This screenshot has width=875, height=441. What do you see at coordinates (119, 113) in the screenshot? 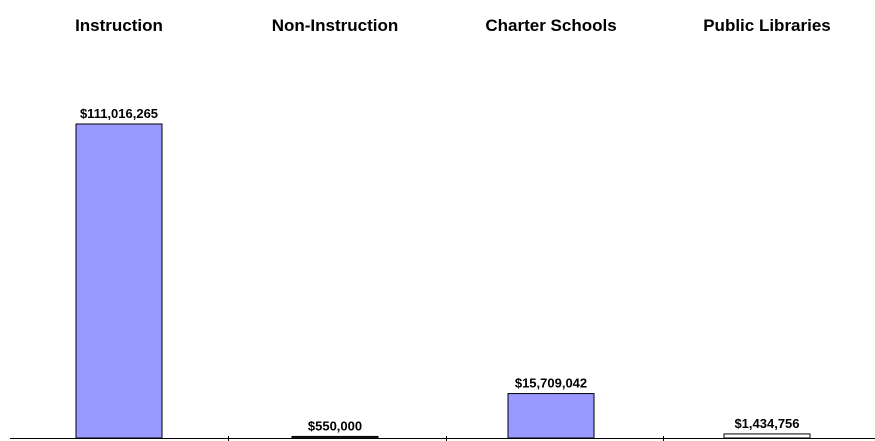
I see `value-label: $111,016,265` at bounding box center [119, 113].